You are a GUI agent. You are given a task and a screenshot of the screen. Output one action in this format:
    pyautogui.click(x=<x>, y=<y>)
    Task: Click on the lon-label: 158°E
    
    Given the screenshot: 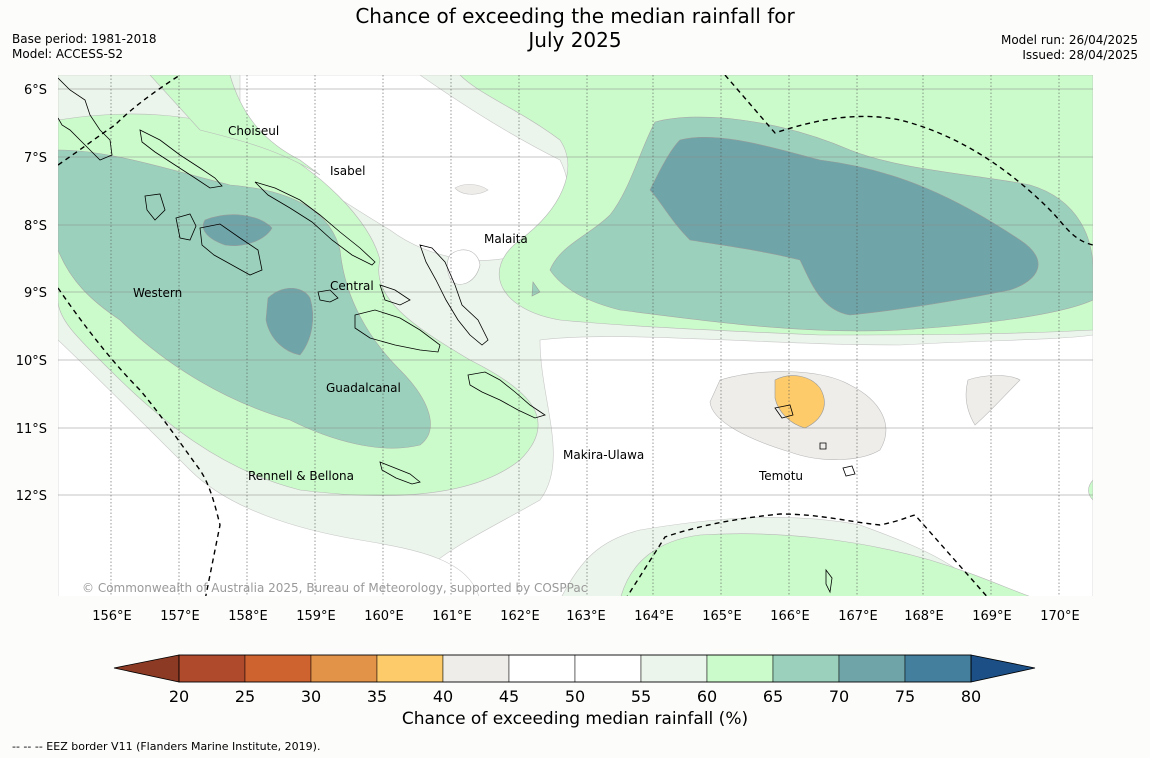 What is the action you would take?
    pyautogui.click(x=248, y=616)
    